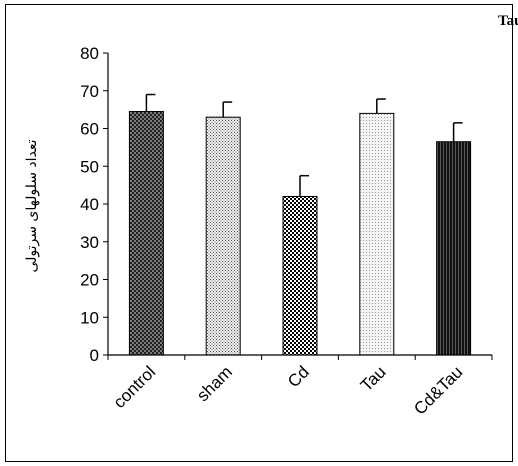  What do you see at coordinates (214, 383) in the screenshot?
I see `x-tick-label: sham` at bounding box center [214, 383].